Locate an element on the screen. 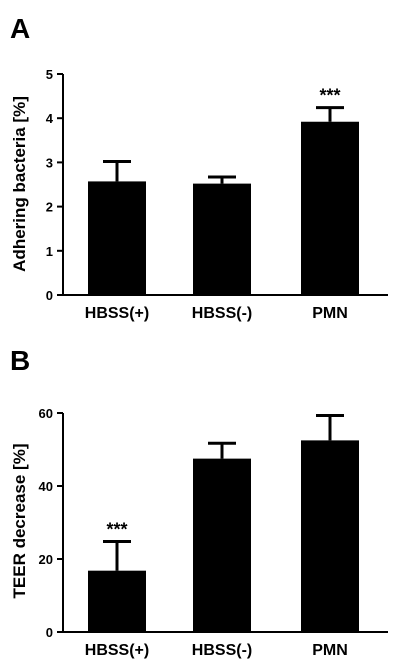  category-labels-a: HBSS(+) HBSS(-) PMN is located at coordinates (216, 313).